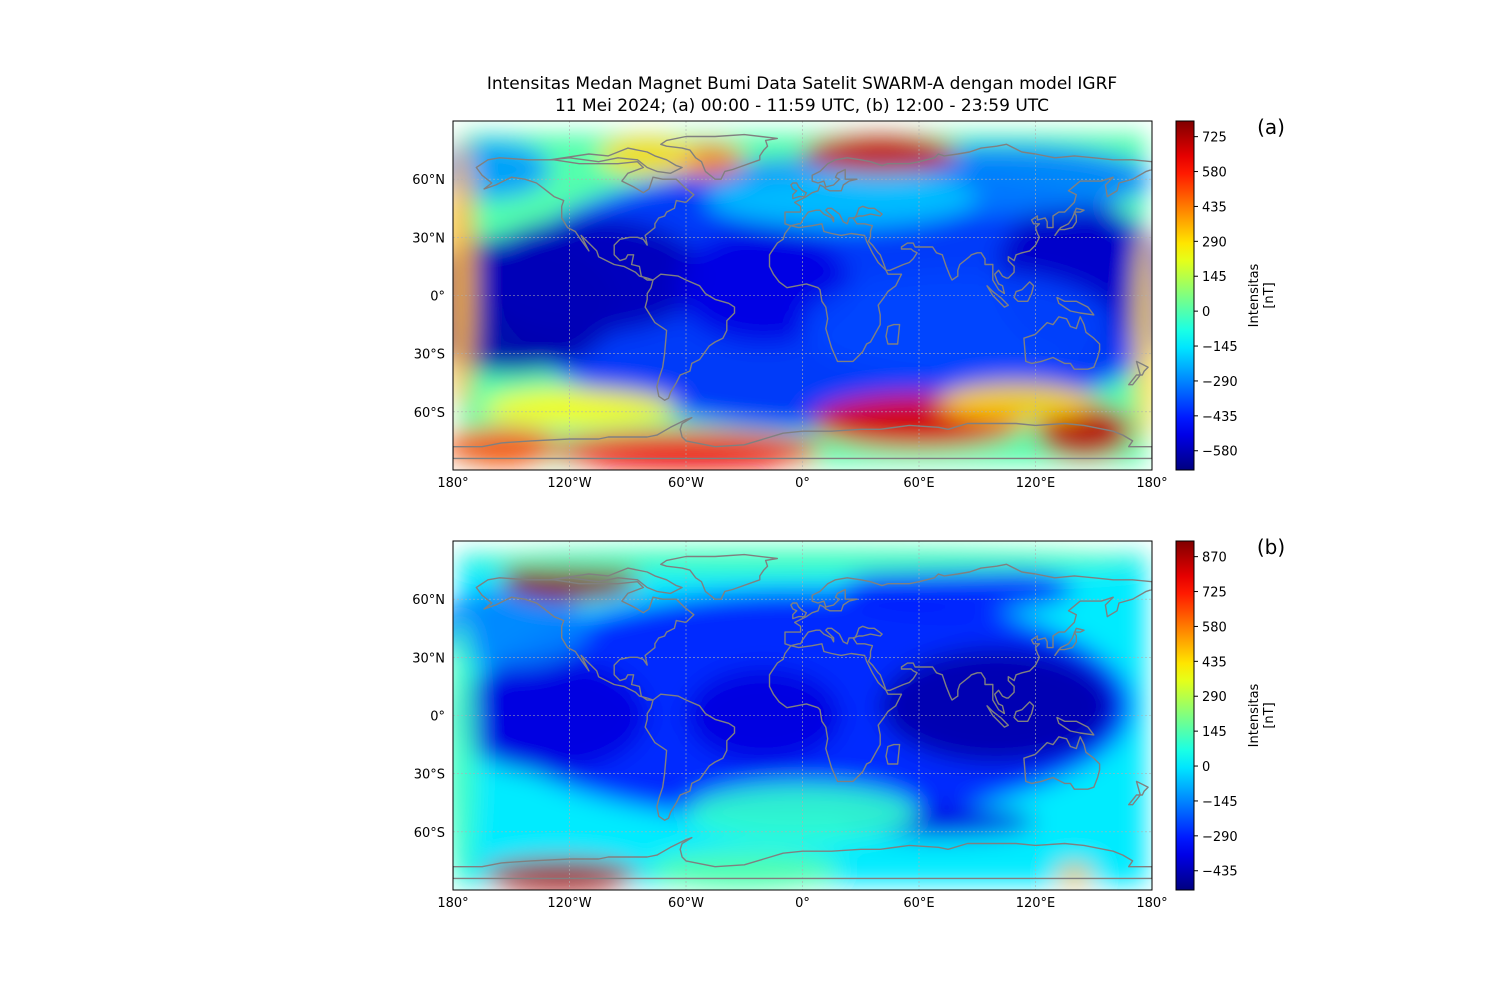 The height and width of the screenshot is (1000, 1500). I want to click on panel-label: (b), so click(1271, 547).